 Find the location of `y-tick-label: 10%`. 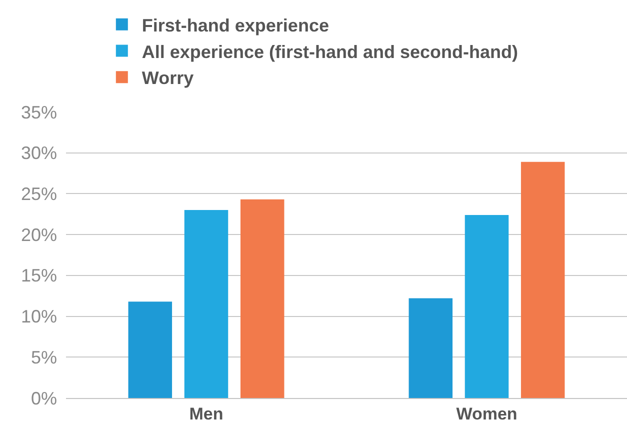

y-tick-label: 10% is located at coordinates (38, 316).